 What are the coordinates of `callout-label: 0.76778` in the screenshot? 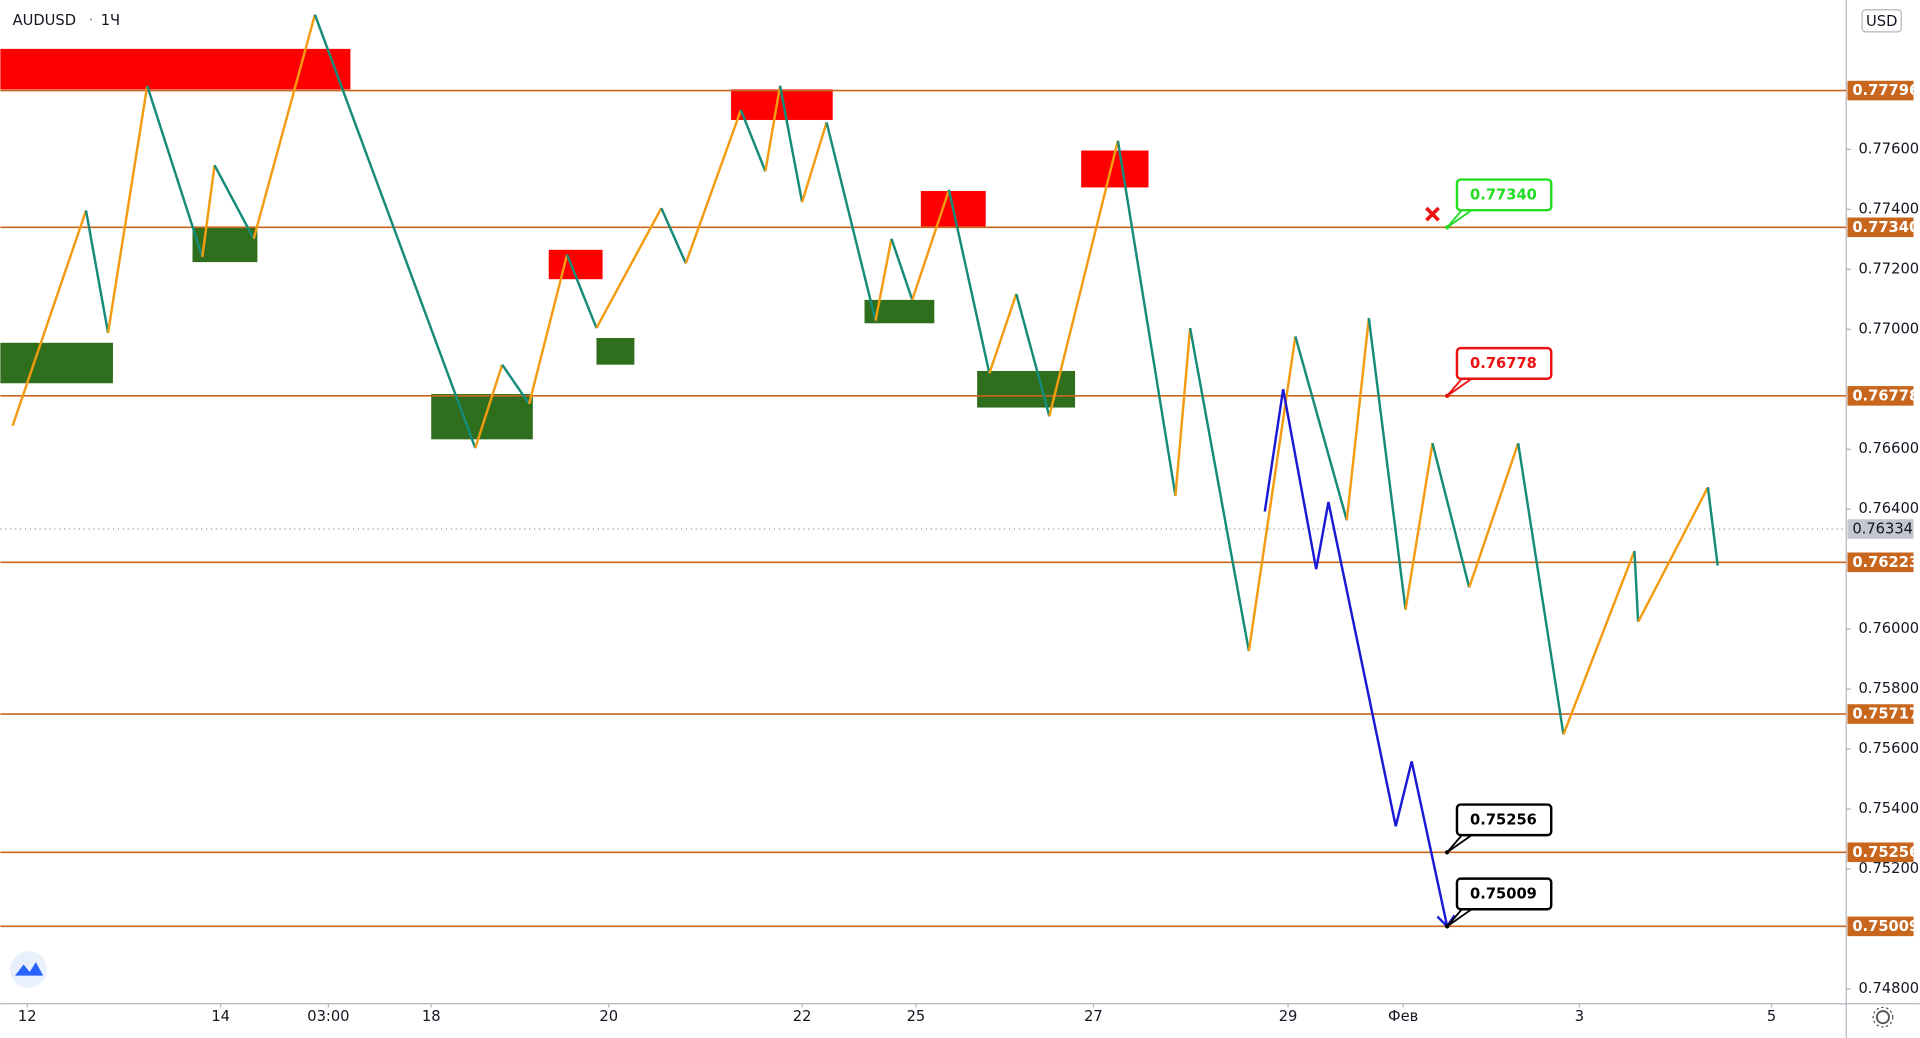 It's located at (1503, 363).